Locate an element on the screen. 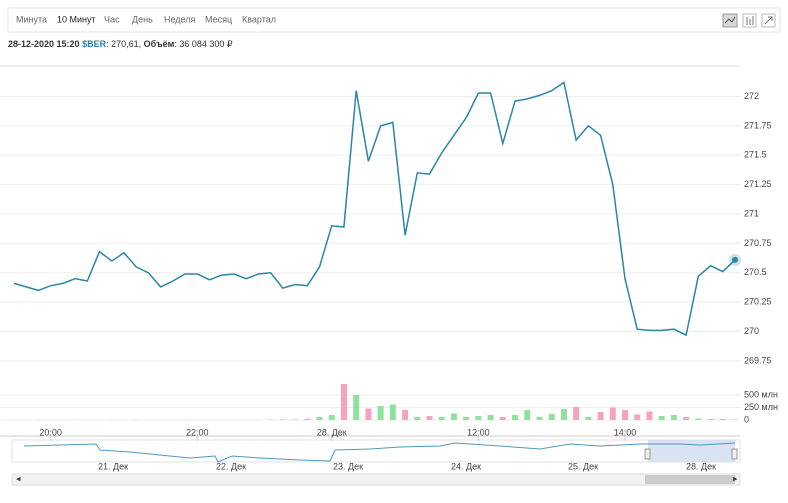 The height and width of the screenshot is (503, 788). navigator-label: 25. Дек is located at coordinates (583, 466).